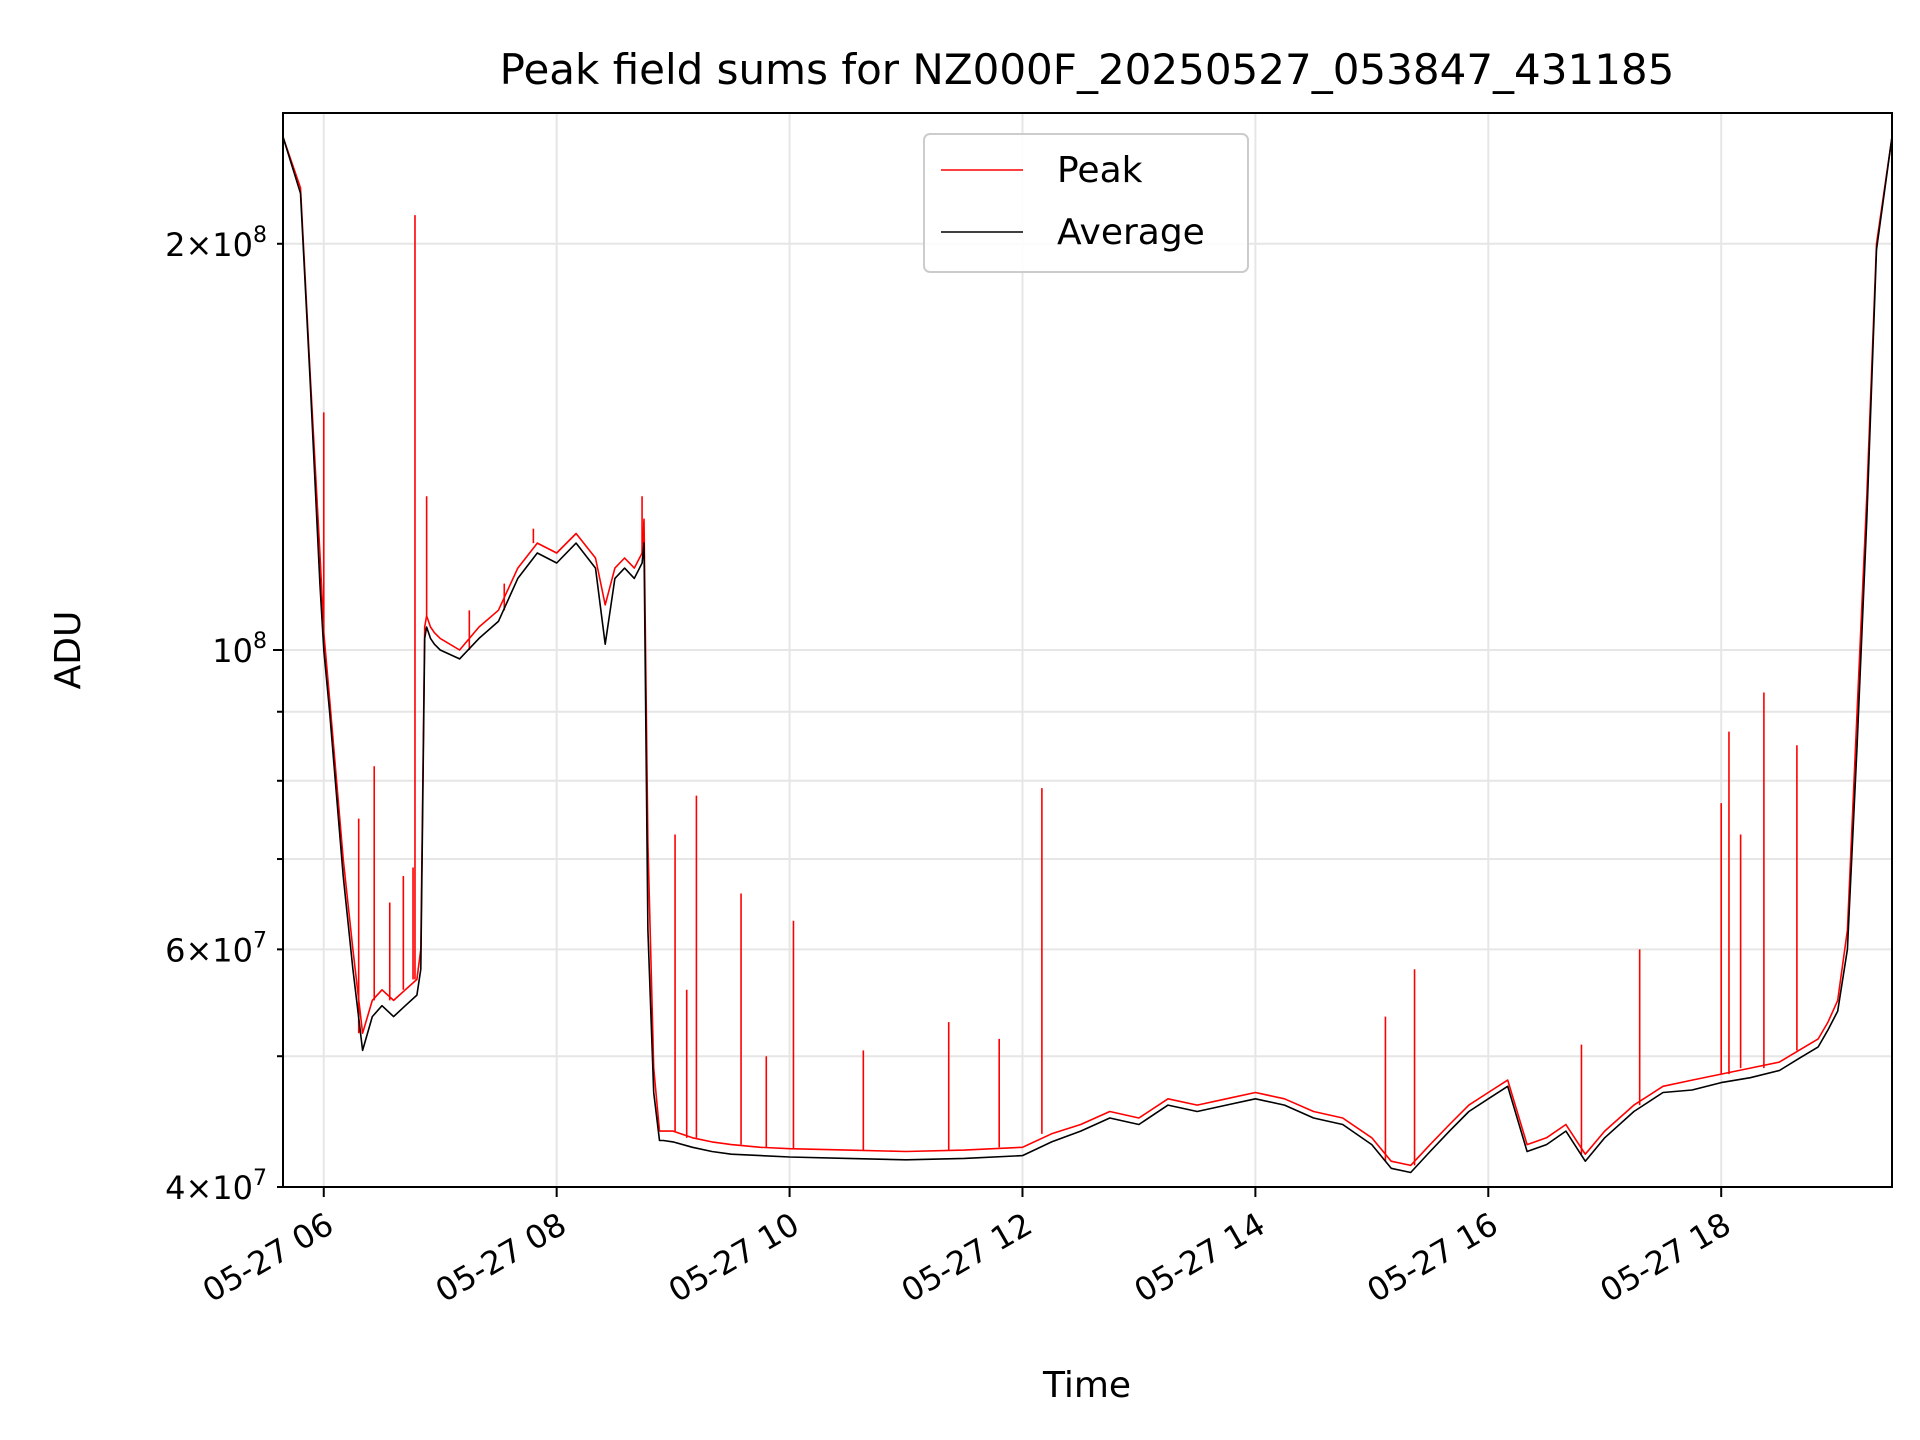 Image resolution: width=1920 pixels, height=1440 pixels. I want to click on y-tick-label: 4×107, so click(216, 1186).